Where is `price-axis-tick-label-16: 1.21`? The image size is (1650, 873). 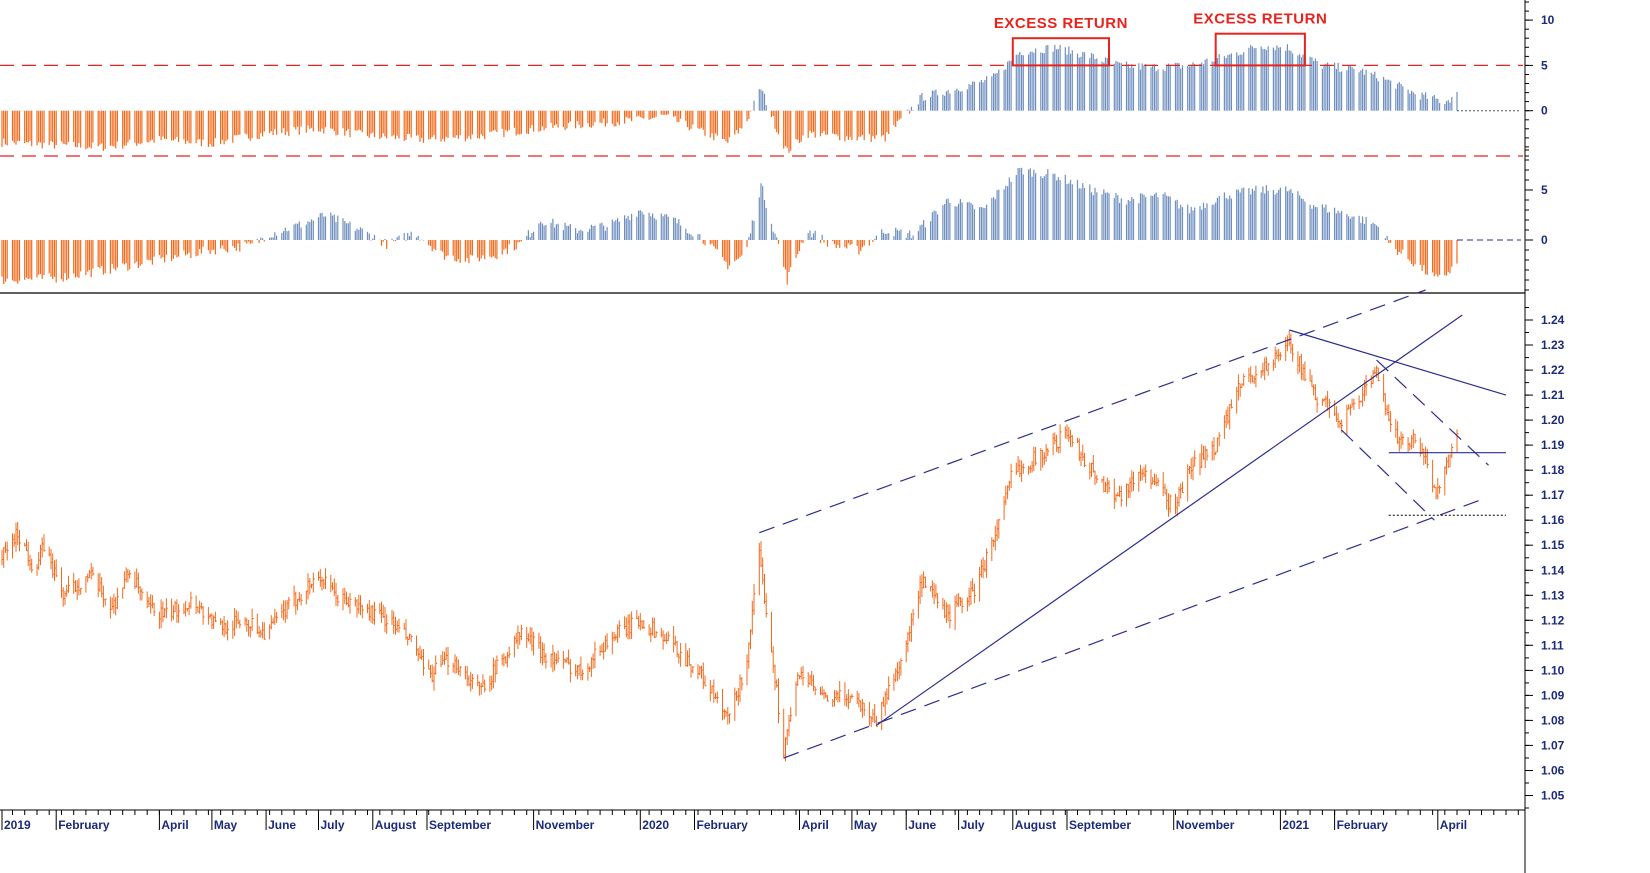 price-axis-tick-label-16: 1.21 is located at coordinates (1553, 395).